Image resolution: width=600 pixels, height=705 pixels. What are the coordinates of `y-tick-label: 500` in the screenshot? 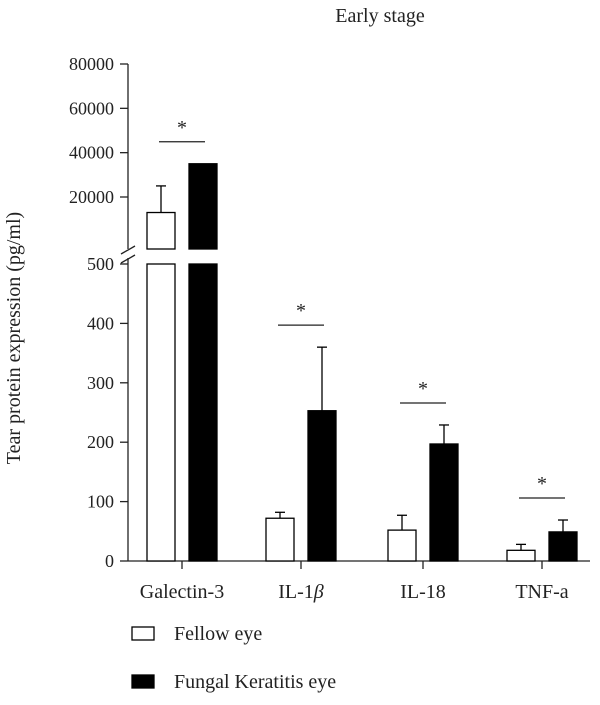 It's located at (100, 264).